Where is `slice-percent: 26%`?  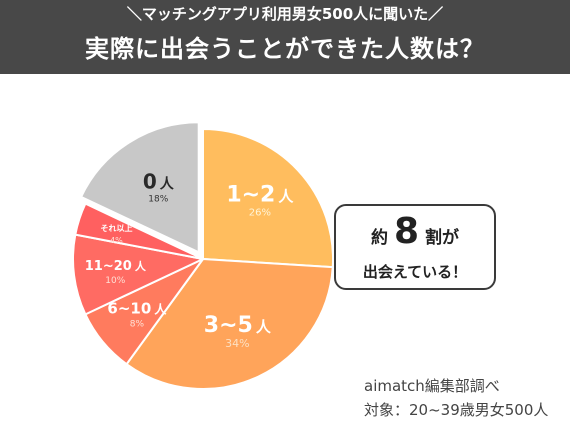
slice-percent: 26% is located at coordinates (260, 213).